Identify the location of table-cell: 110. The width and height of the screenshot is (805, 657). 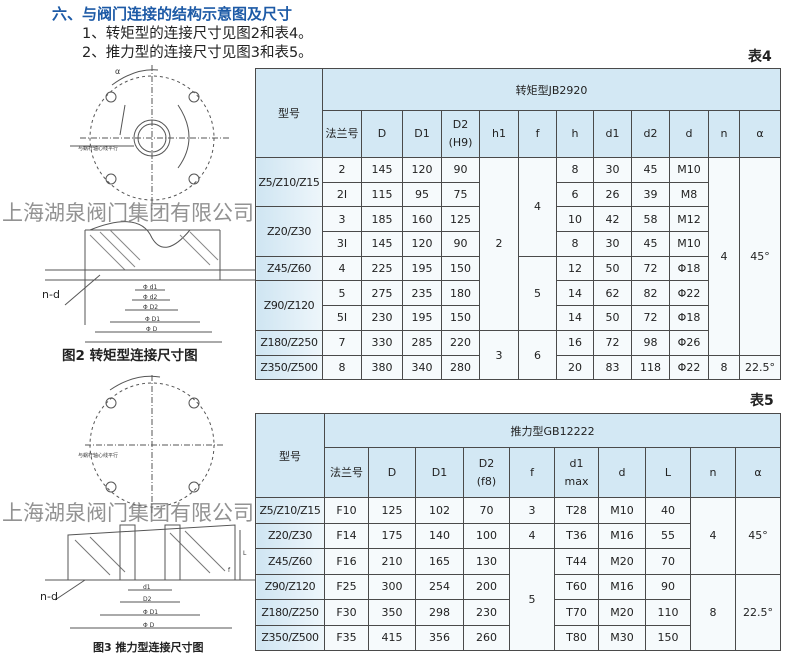
(668, 612).